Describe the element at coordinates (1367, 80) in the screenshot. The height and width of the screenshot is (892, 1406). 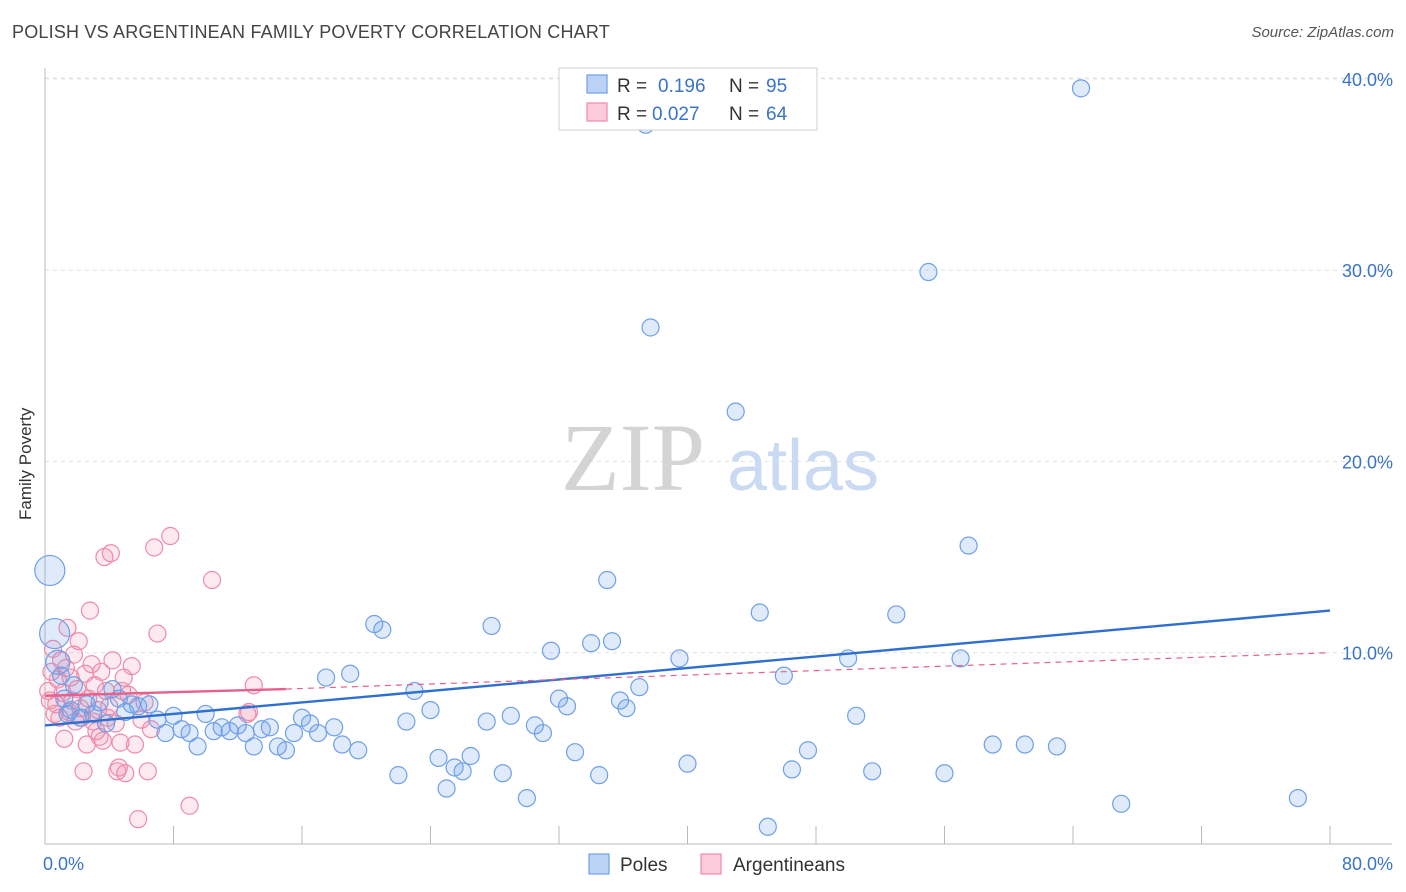
I see `y-tick-label-40: 40.0%` at that location.